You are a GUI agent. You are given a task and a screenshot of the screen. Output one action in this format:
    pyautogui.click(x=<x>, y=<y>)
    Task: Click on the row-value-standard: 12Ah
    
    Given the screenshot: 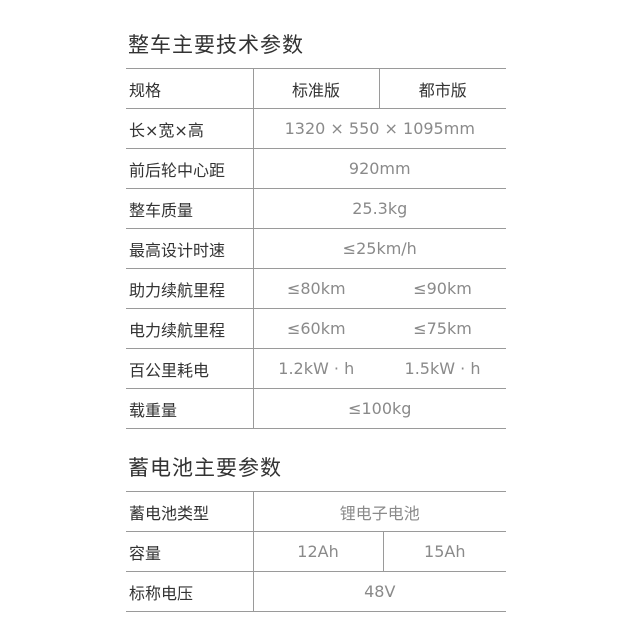 What is the action you would take?
    pyautogui.click(x=318, y=551)
    